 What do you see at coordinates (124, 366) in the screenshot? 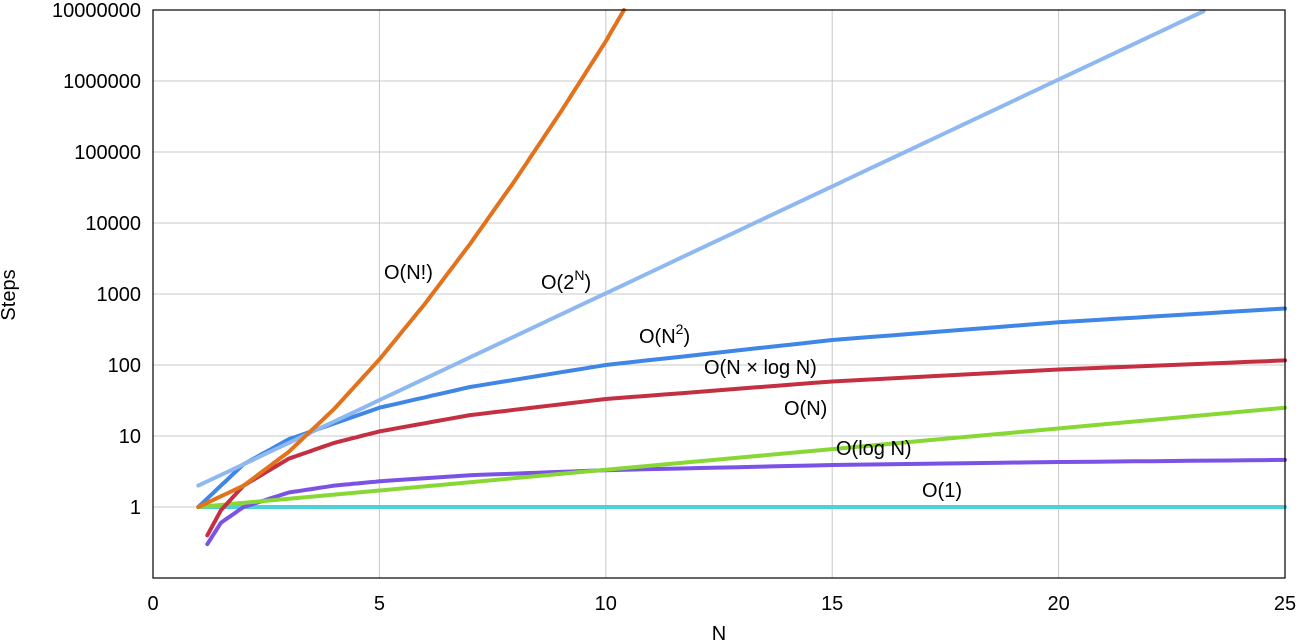
I see `y-tick-label: 100` at bounding box center [124, 366].